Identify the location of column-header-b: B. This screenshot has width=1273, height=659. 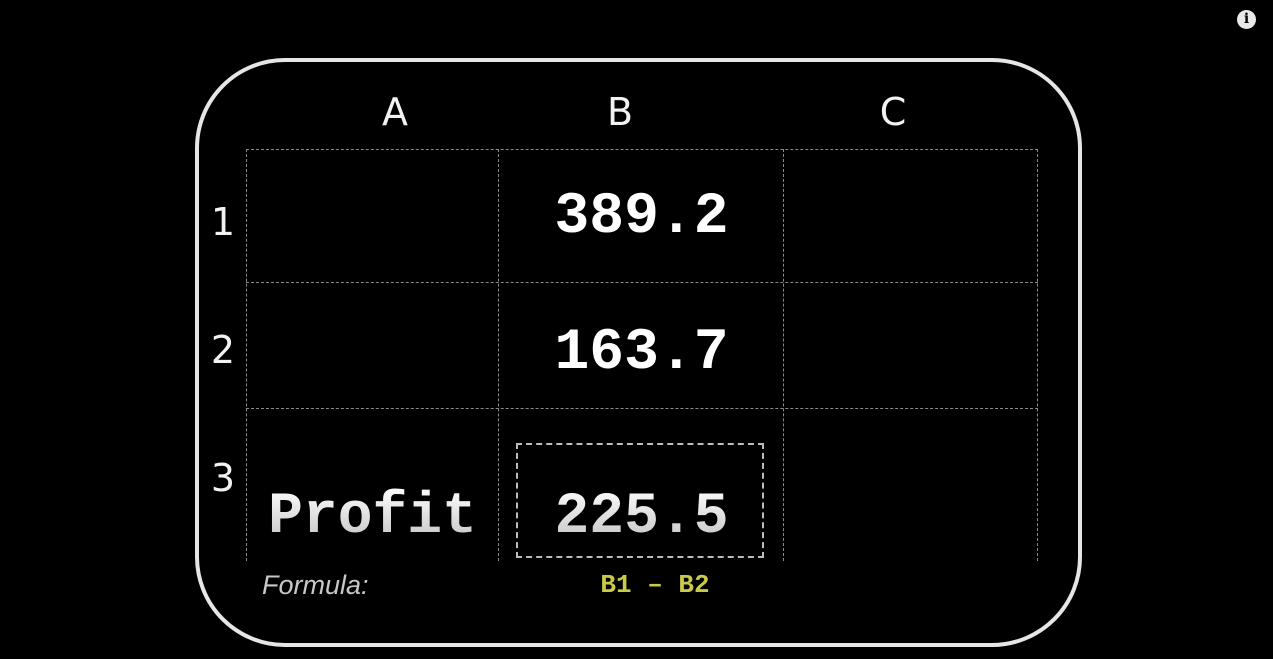
(620, 112).